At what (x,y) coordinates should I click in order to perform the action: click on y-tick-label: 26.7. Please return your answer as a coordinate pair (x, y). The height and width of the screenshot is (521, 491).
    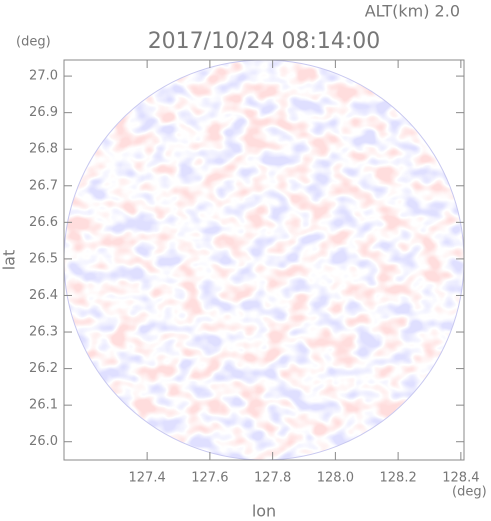
    Looking at the image, I should click on (43, 185).